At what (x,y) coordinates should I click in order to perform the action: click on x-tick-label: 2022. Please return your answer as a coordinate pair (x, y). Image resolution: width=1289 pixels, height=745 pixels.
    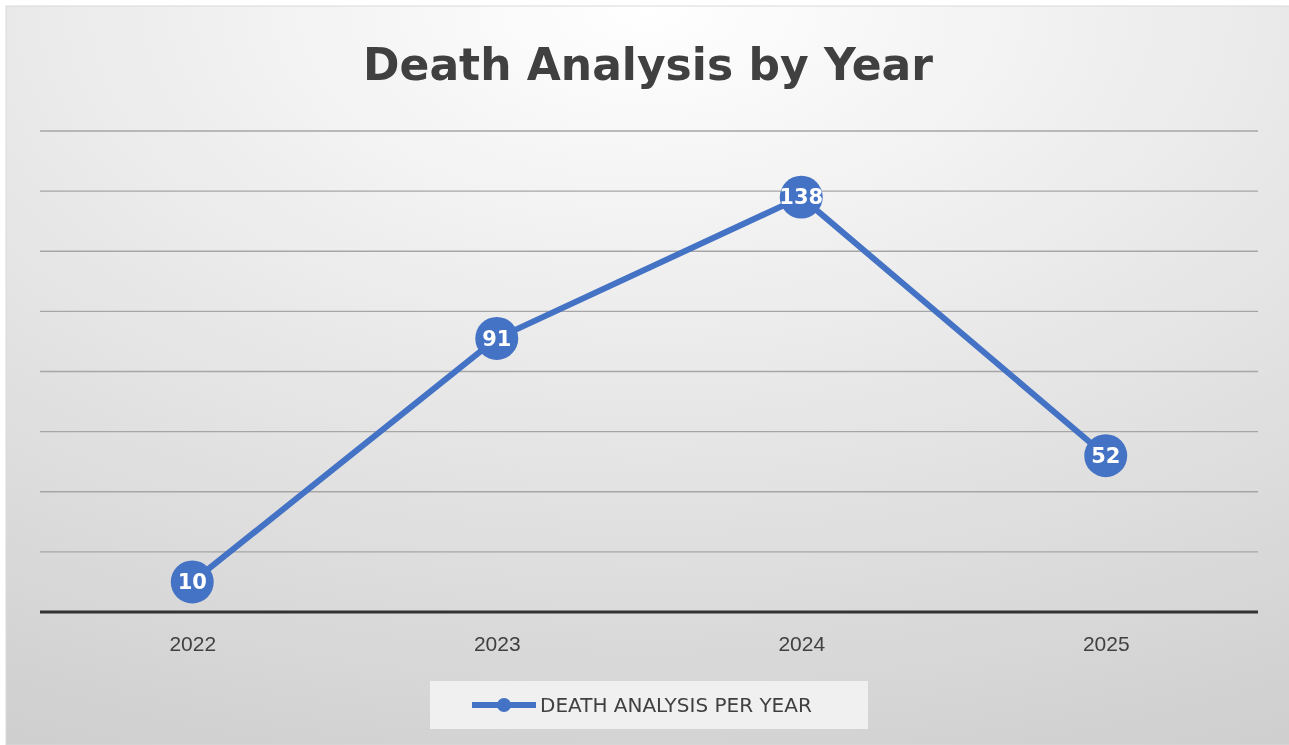
    Looking at the image, I should click on (193, 643).